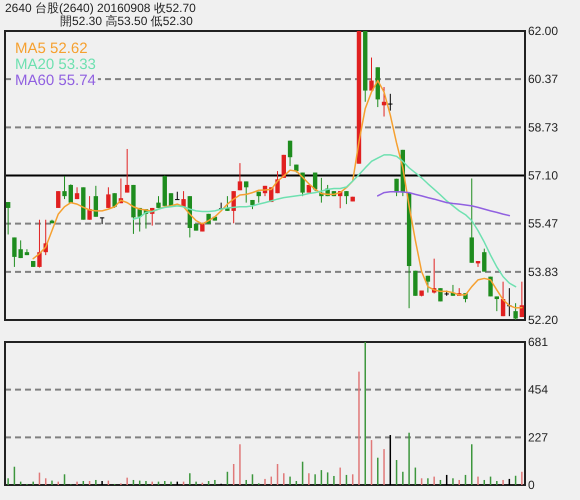 The image size is (580, 500). Describe the element at coordinates (543, 31) in the screenshot. I see `y-tick-label: 62.00` at that location.